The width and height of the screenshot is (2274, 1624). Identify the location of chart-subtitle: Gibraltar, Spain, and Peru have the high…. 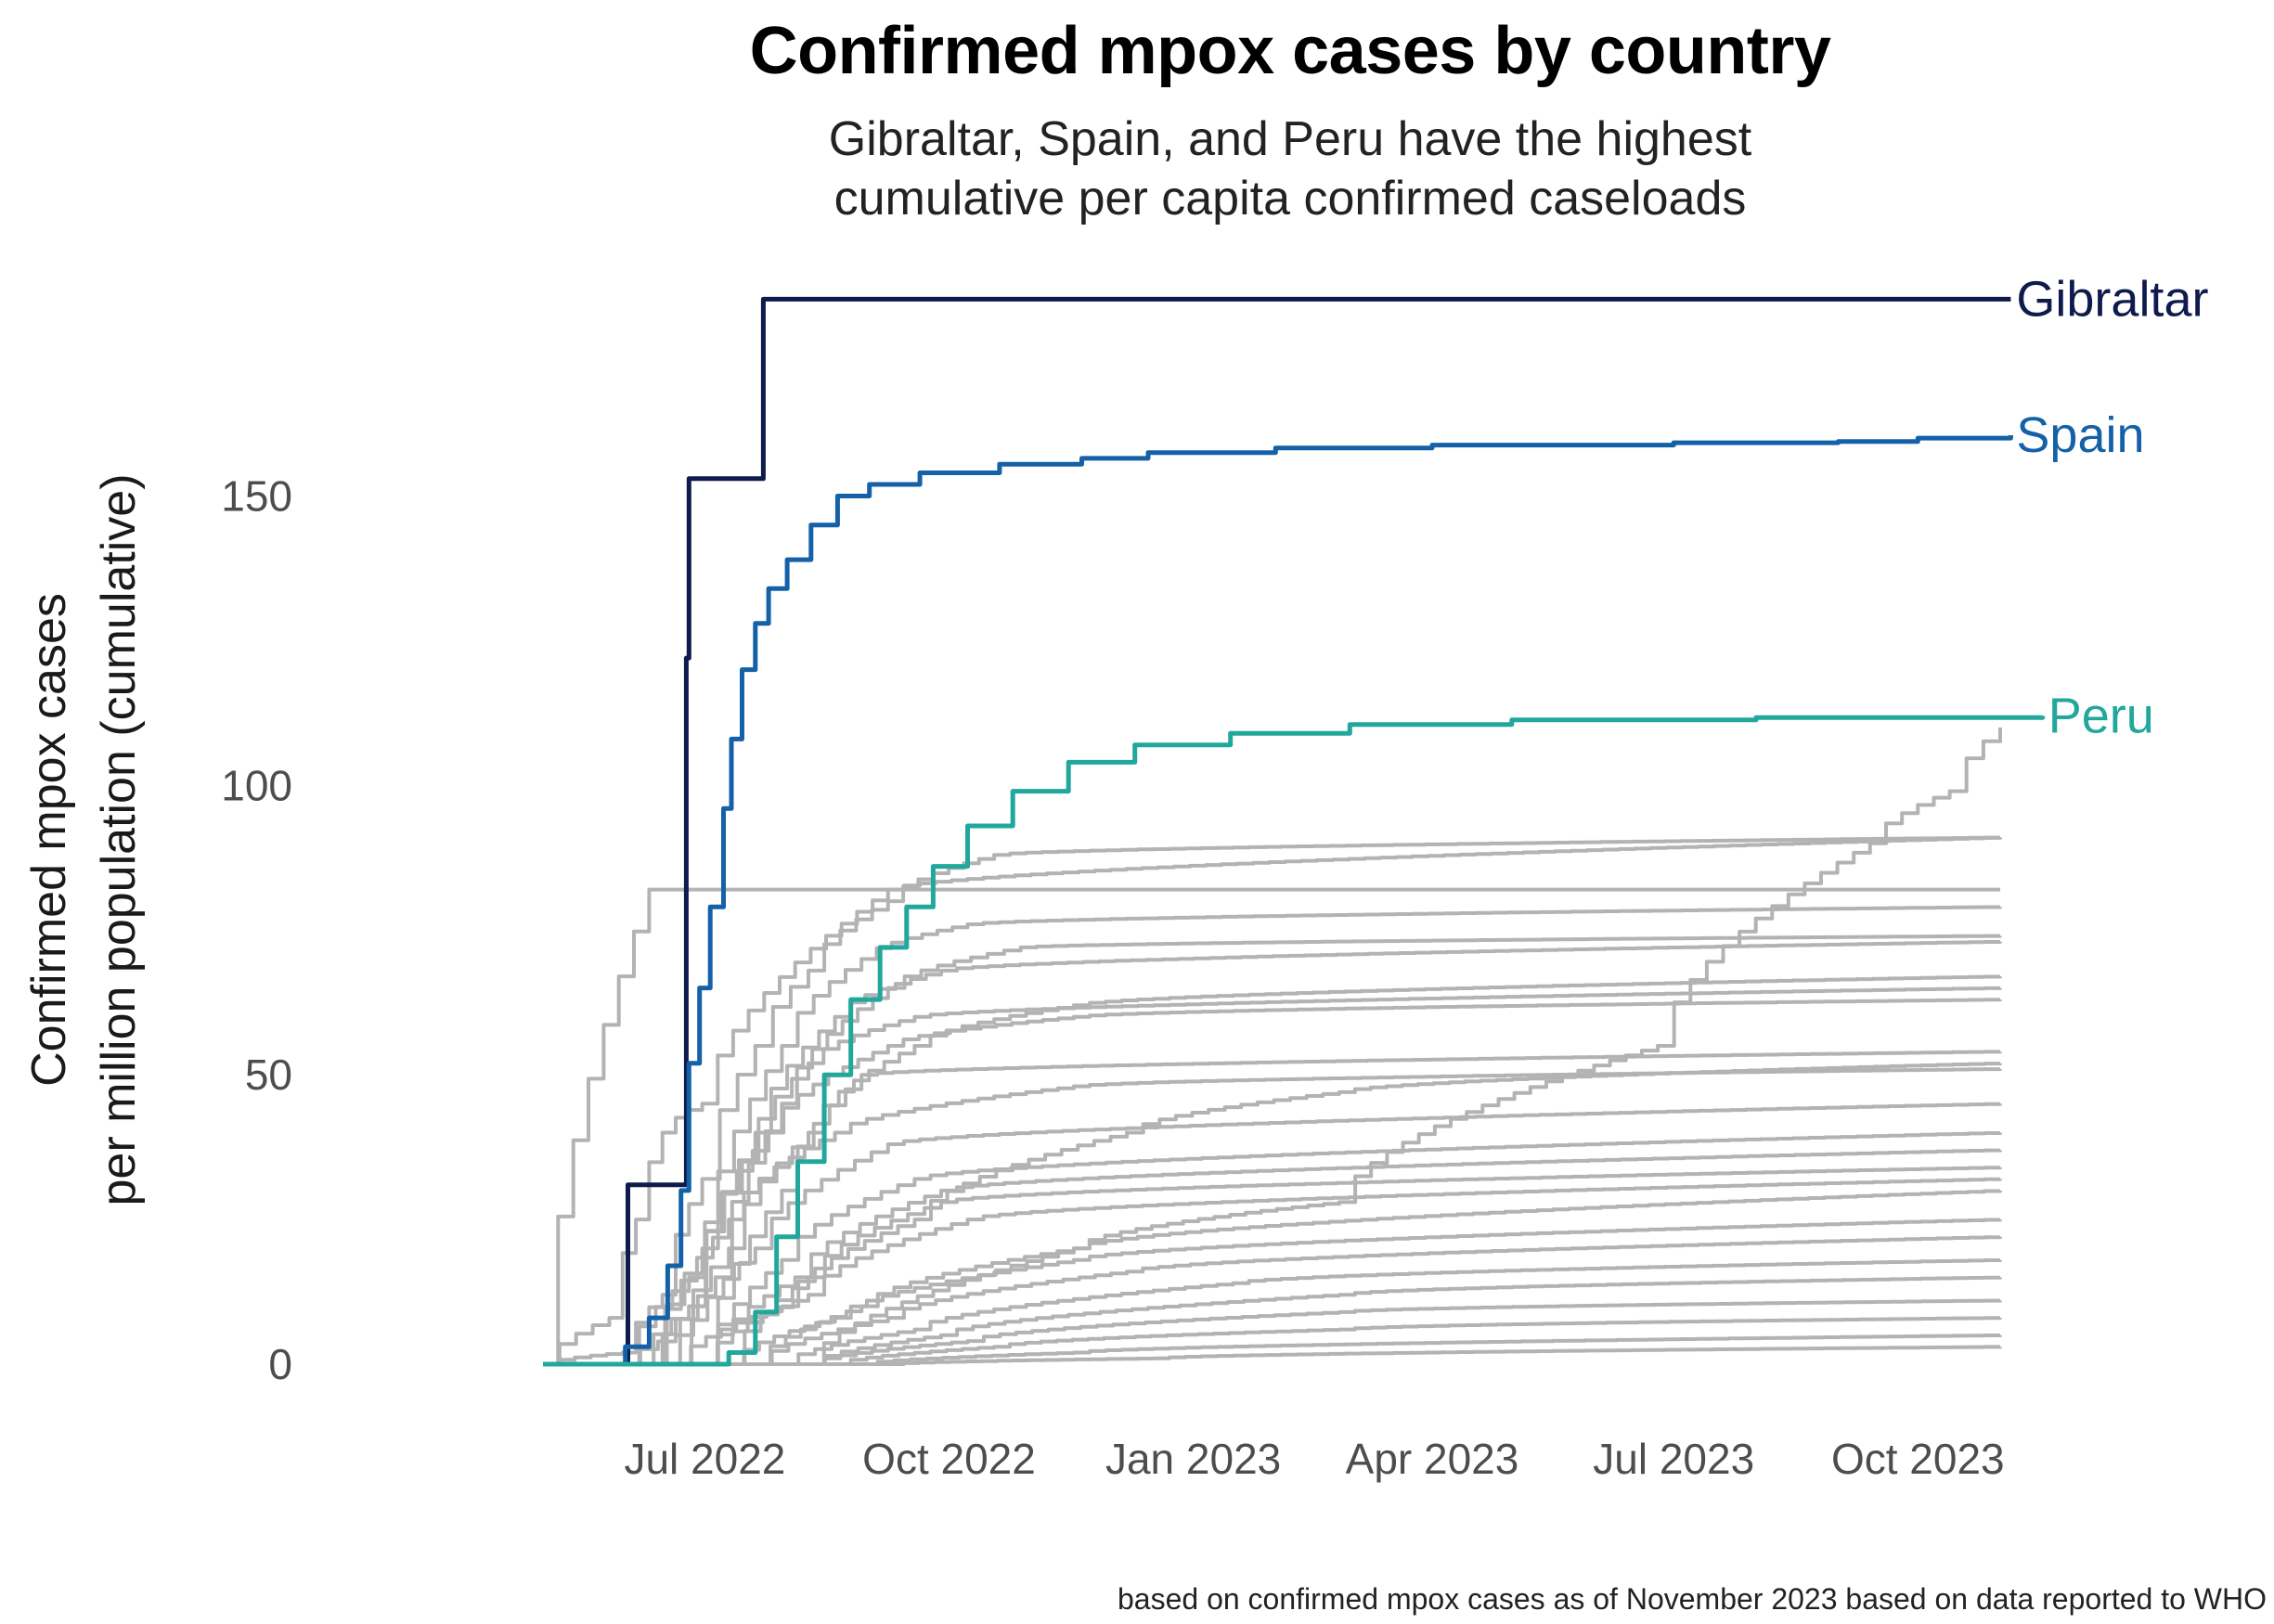
(1137, 169).